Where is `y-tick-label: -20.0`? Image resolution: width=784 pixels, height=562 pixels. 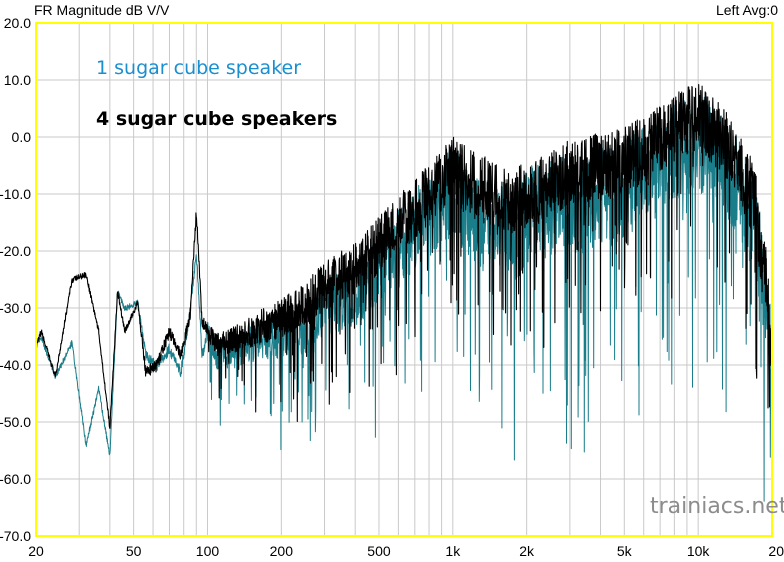
y-tick-label: -20.0 is located at coordinates (15, 251).